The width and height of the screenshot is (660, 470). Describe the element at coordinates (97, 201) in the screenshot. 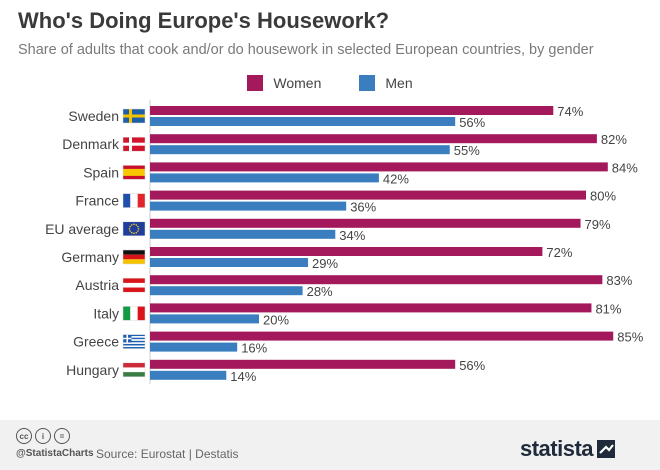

I see `category-label-france: France` at that location.